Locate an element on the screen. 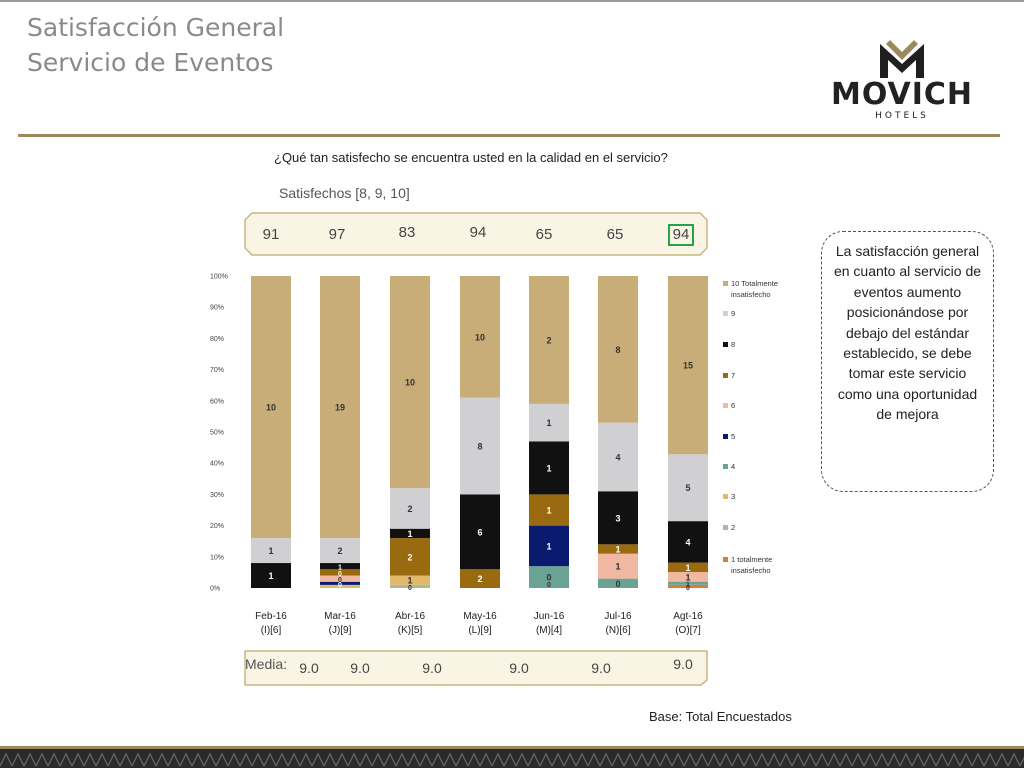 The width and height of the screenshot is (1024, 768). y-tick-label: 90% is located at coordinates (217, 308).